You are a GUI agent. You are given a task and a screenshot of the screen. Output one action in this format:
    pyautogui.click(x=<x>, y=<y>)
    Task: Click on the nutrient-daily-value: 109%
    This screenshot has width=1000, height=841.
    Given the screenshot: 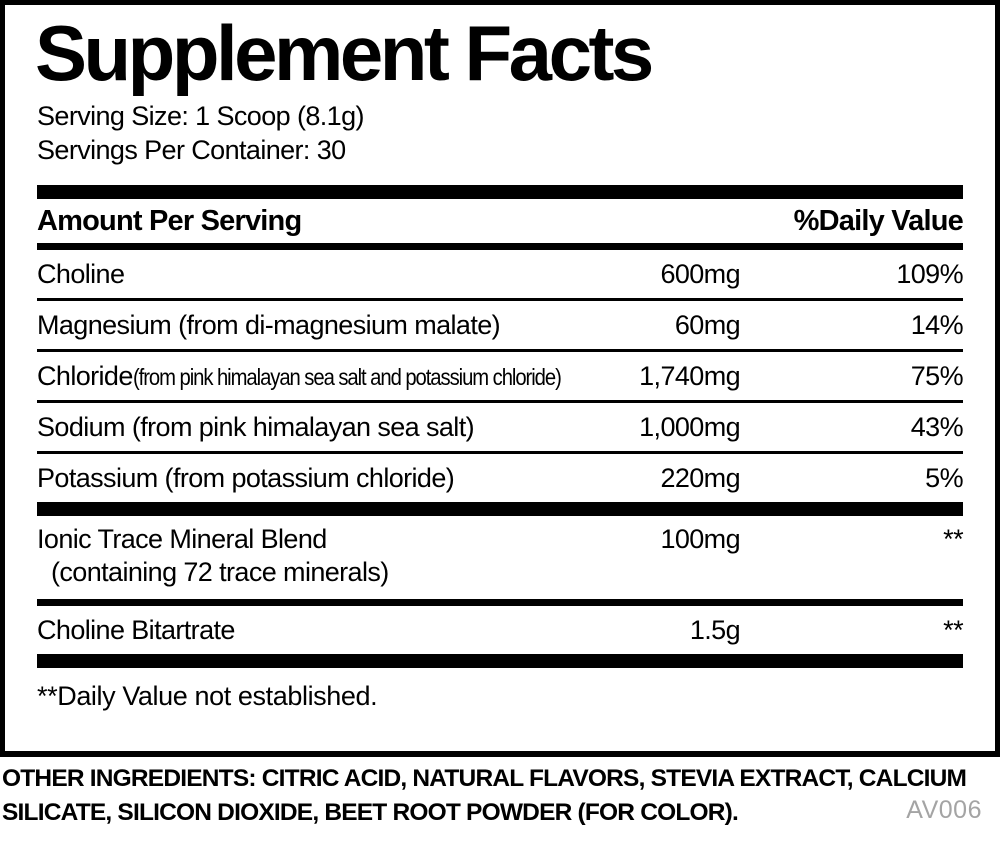 What is the action you would take?
    pyautogui.click(x=929, y=273)
    